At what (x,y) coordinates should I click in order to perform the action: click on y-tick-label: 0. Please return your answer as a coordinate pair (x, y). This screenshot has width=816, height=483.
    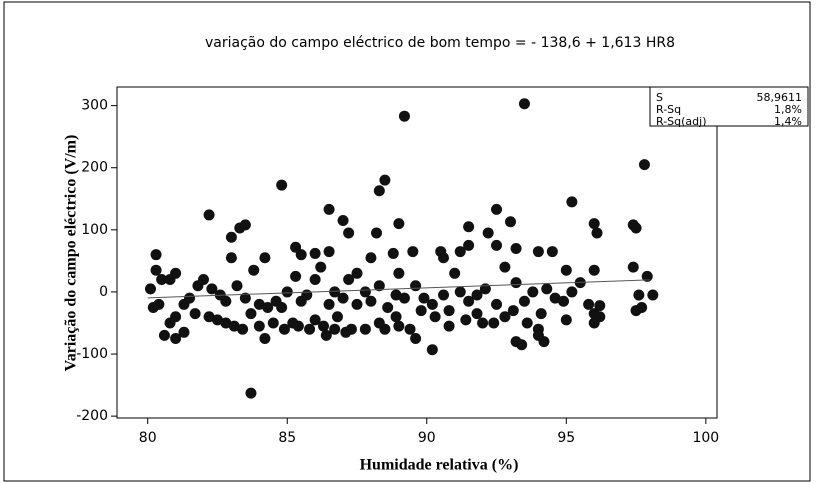
    Looking at the image, I should click on (103, 292).